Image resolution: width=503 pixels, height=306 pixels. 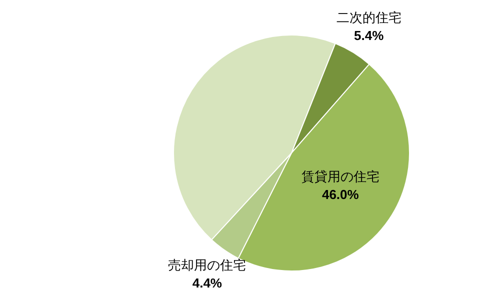 I want to click on data-label: 4.4%, so click(x=207, y=283).